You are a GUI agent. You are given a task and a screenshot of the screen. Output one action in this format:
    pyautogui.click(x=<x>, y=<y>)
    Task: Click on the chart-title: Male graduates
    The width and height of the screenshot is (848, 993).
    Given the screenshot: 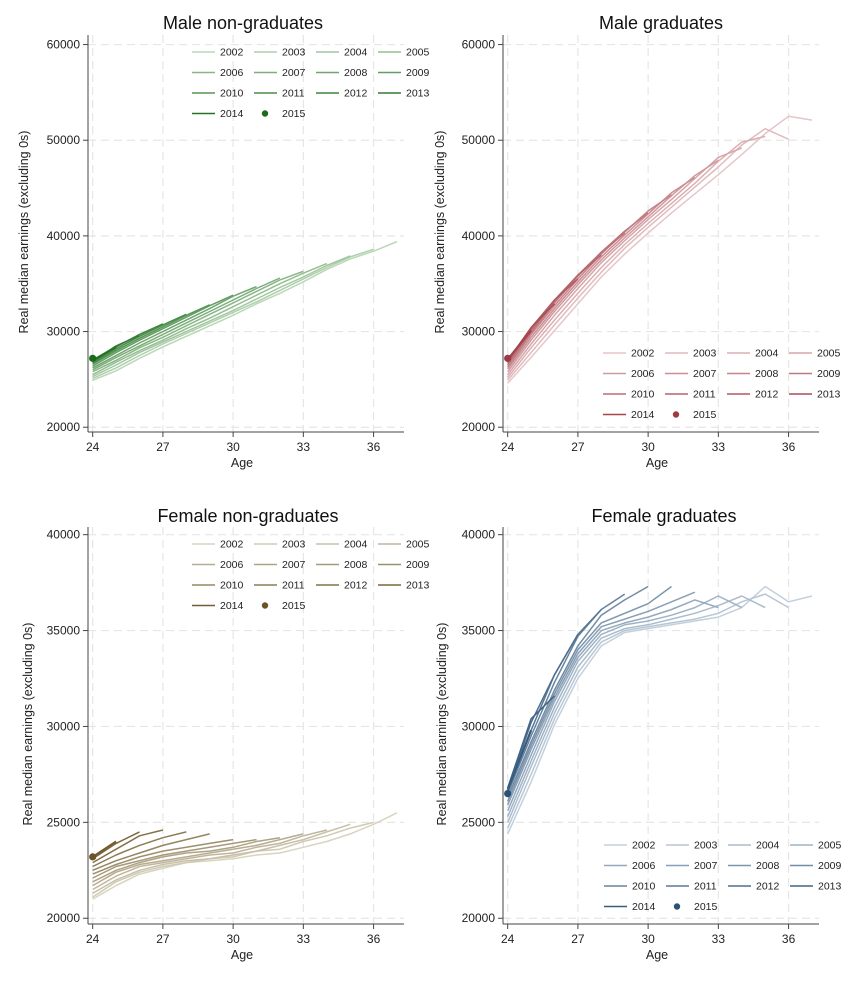 What is the action you would take?
    pyautogui.click(x=661, y=23)
    